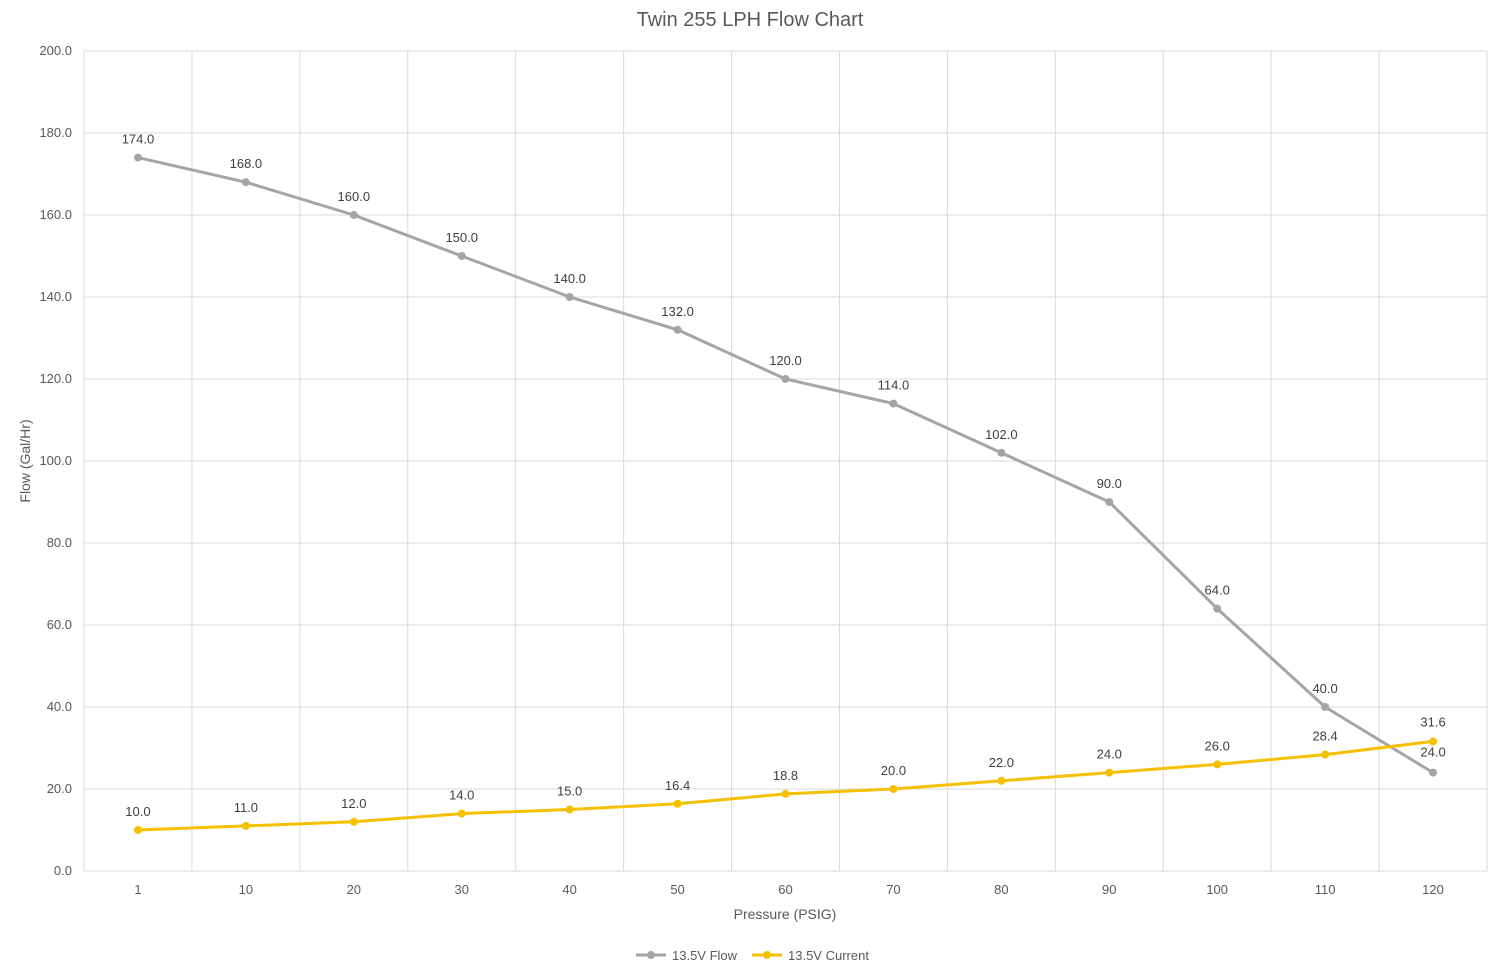 The width and height of the screenshot is (1500, 973). Describe the element at coordinates (1324, 736) in the screenshot. I see `data-label: 28.4` at that location.